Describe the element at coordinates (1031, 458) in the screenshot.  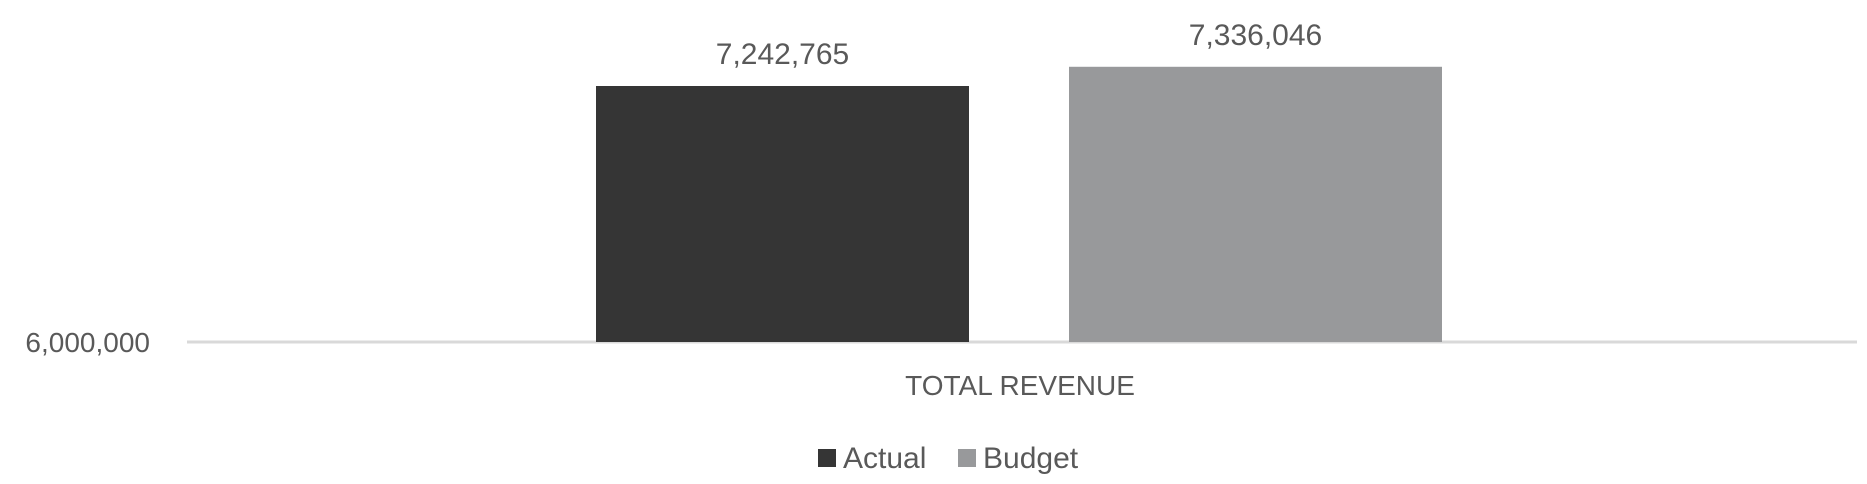
I see `legend-label-budget: Budget` at that location.